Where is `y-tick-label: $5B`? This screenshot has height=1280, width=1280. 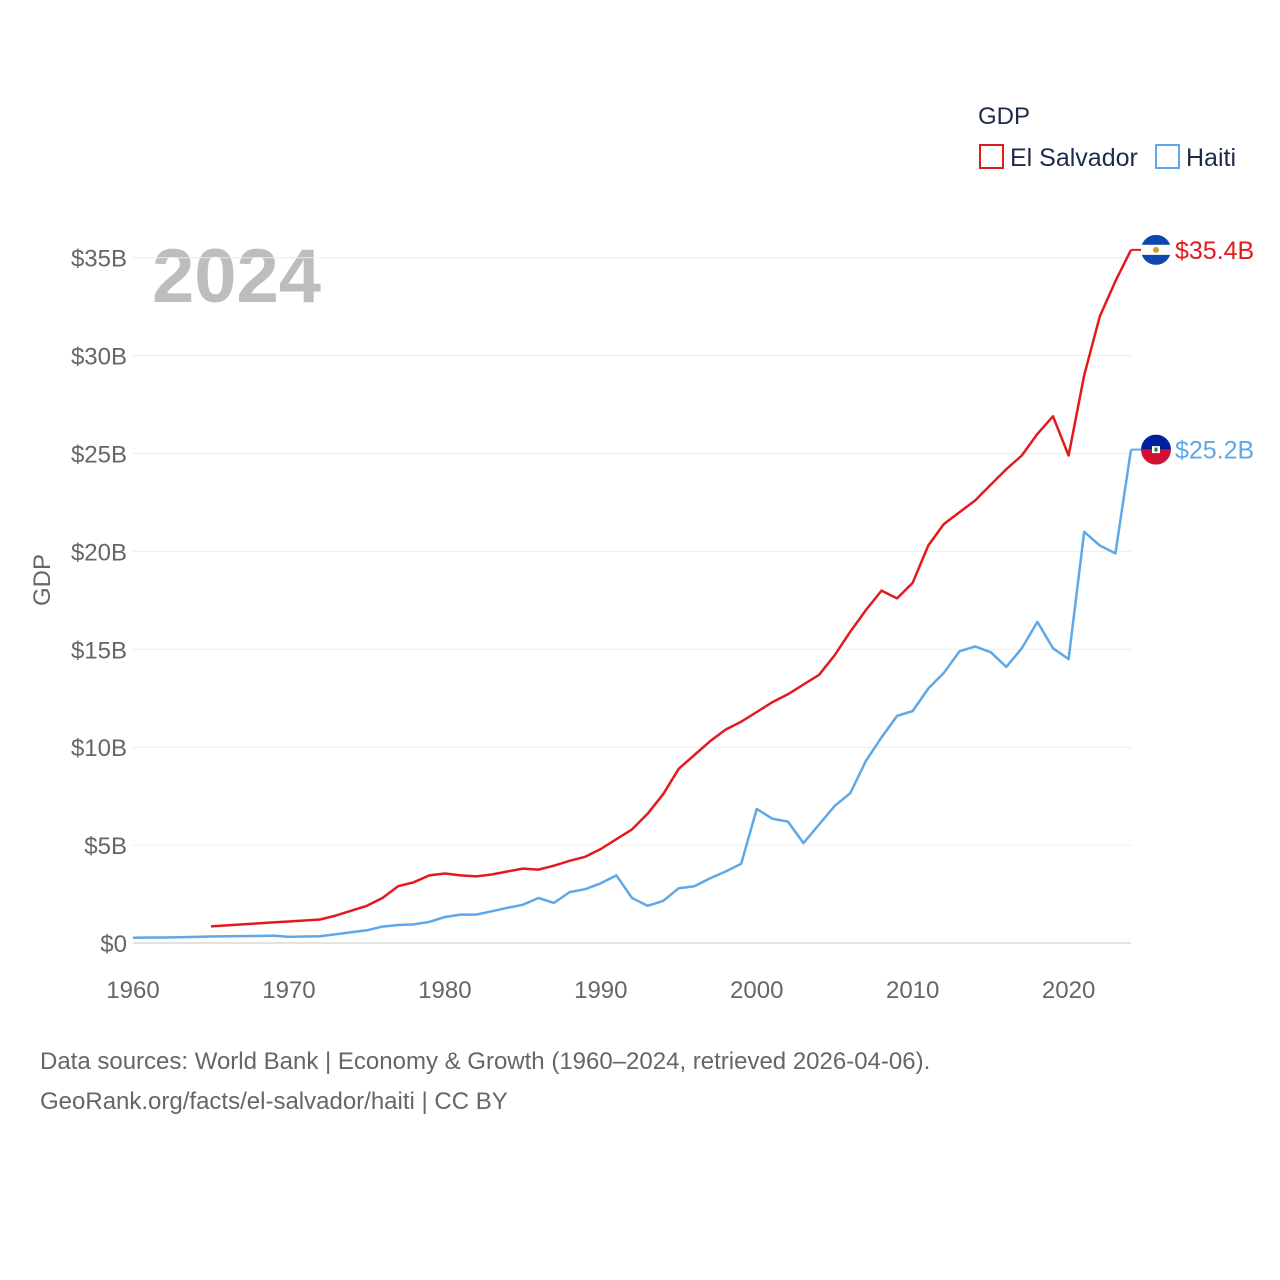
y-tick-label: $5B is located at coordinates (105, 846).